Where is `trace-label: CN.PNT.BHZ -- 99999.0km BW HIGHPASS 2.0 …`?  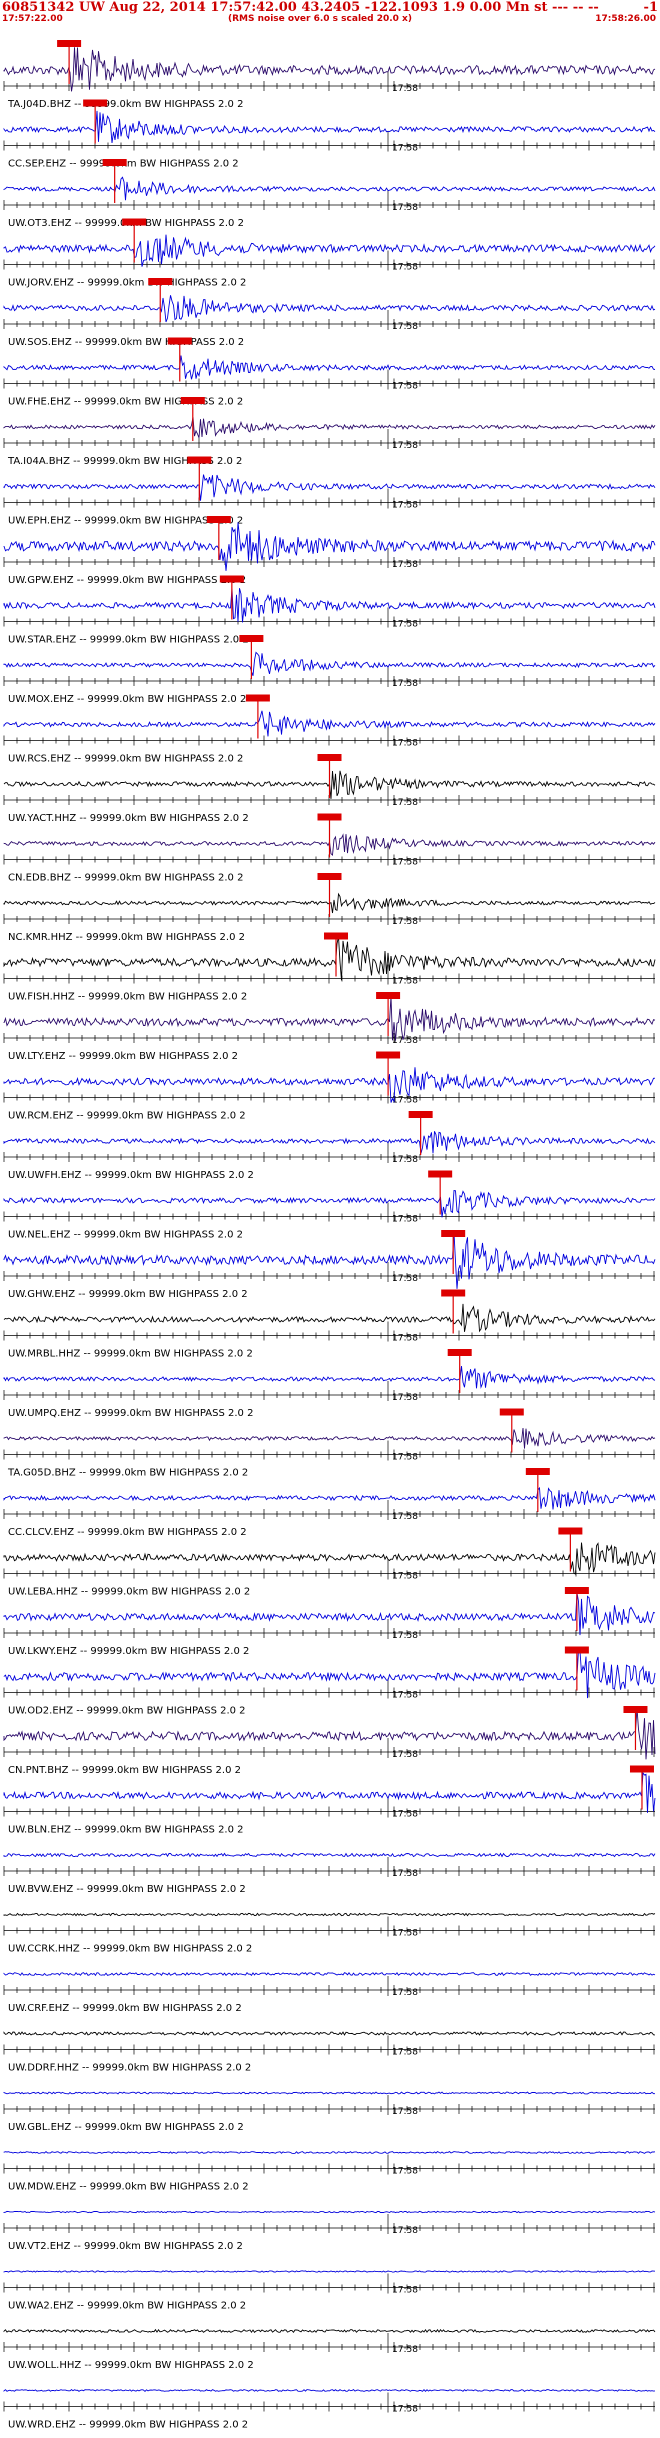 trace-label: CN.PNT.BHZ -- 99999.0km BW HIGHPASS 2.0 … is located at coordinates (124, 1770).